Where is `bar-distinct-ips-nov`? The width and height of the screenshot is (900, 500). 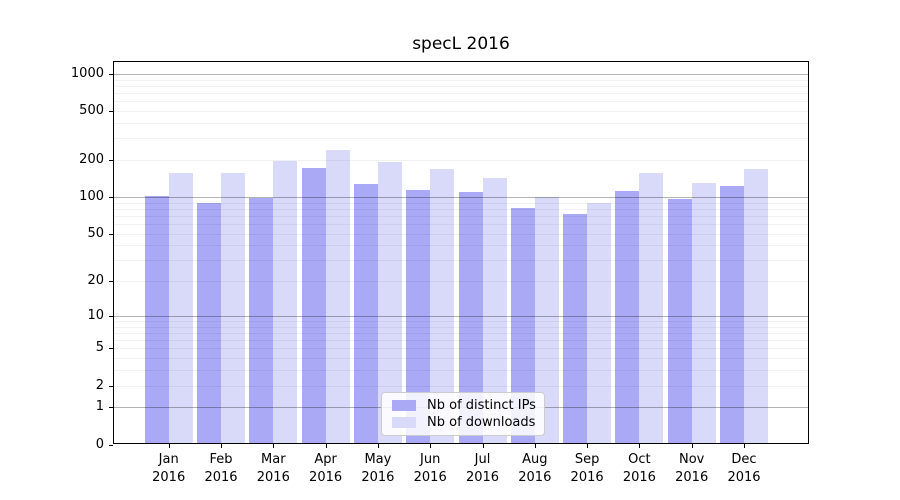 bar-distinct-ips-nov is located at coordinates (679, 320).